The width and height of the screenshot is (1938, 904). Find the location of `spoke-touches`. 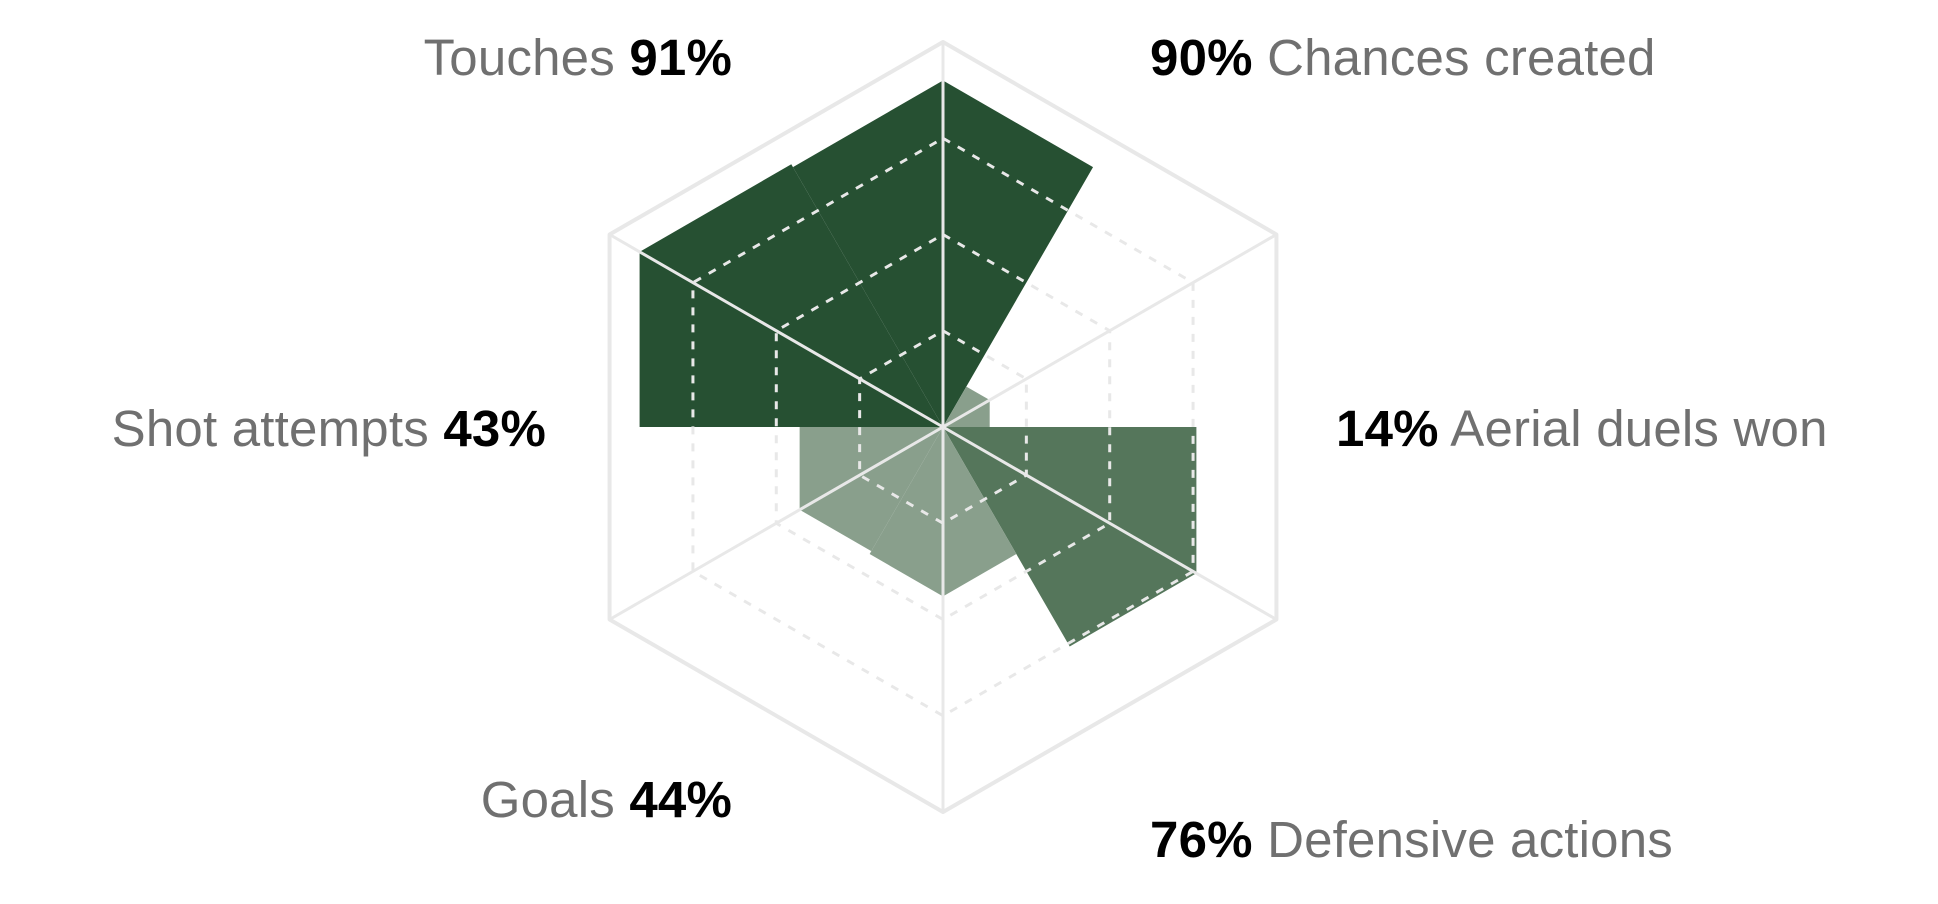

spoke-touches is located at coordinates (776, 331).